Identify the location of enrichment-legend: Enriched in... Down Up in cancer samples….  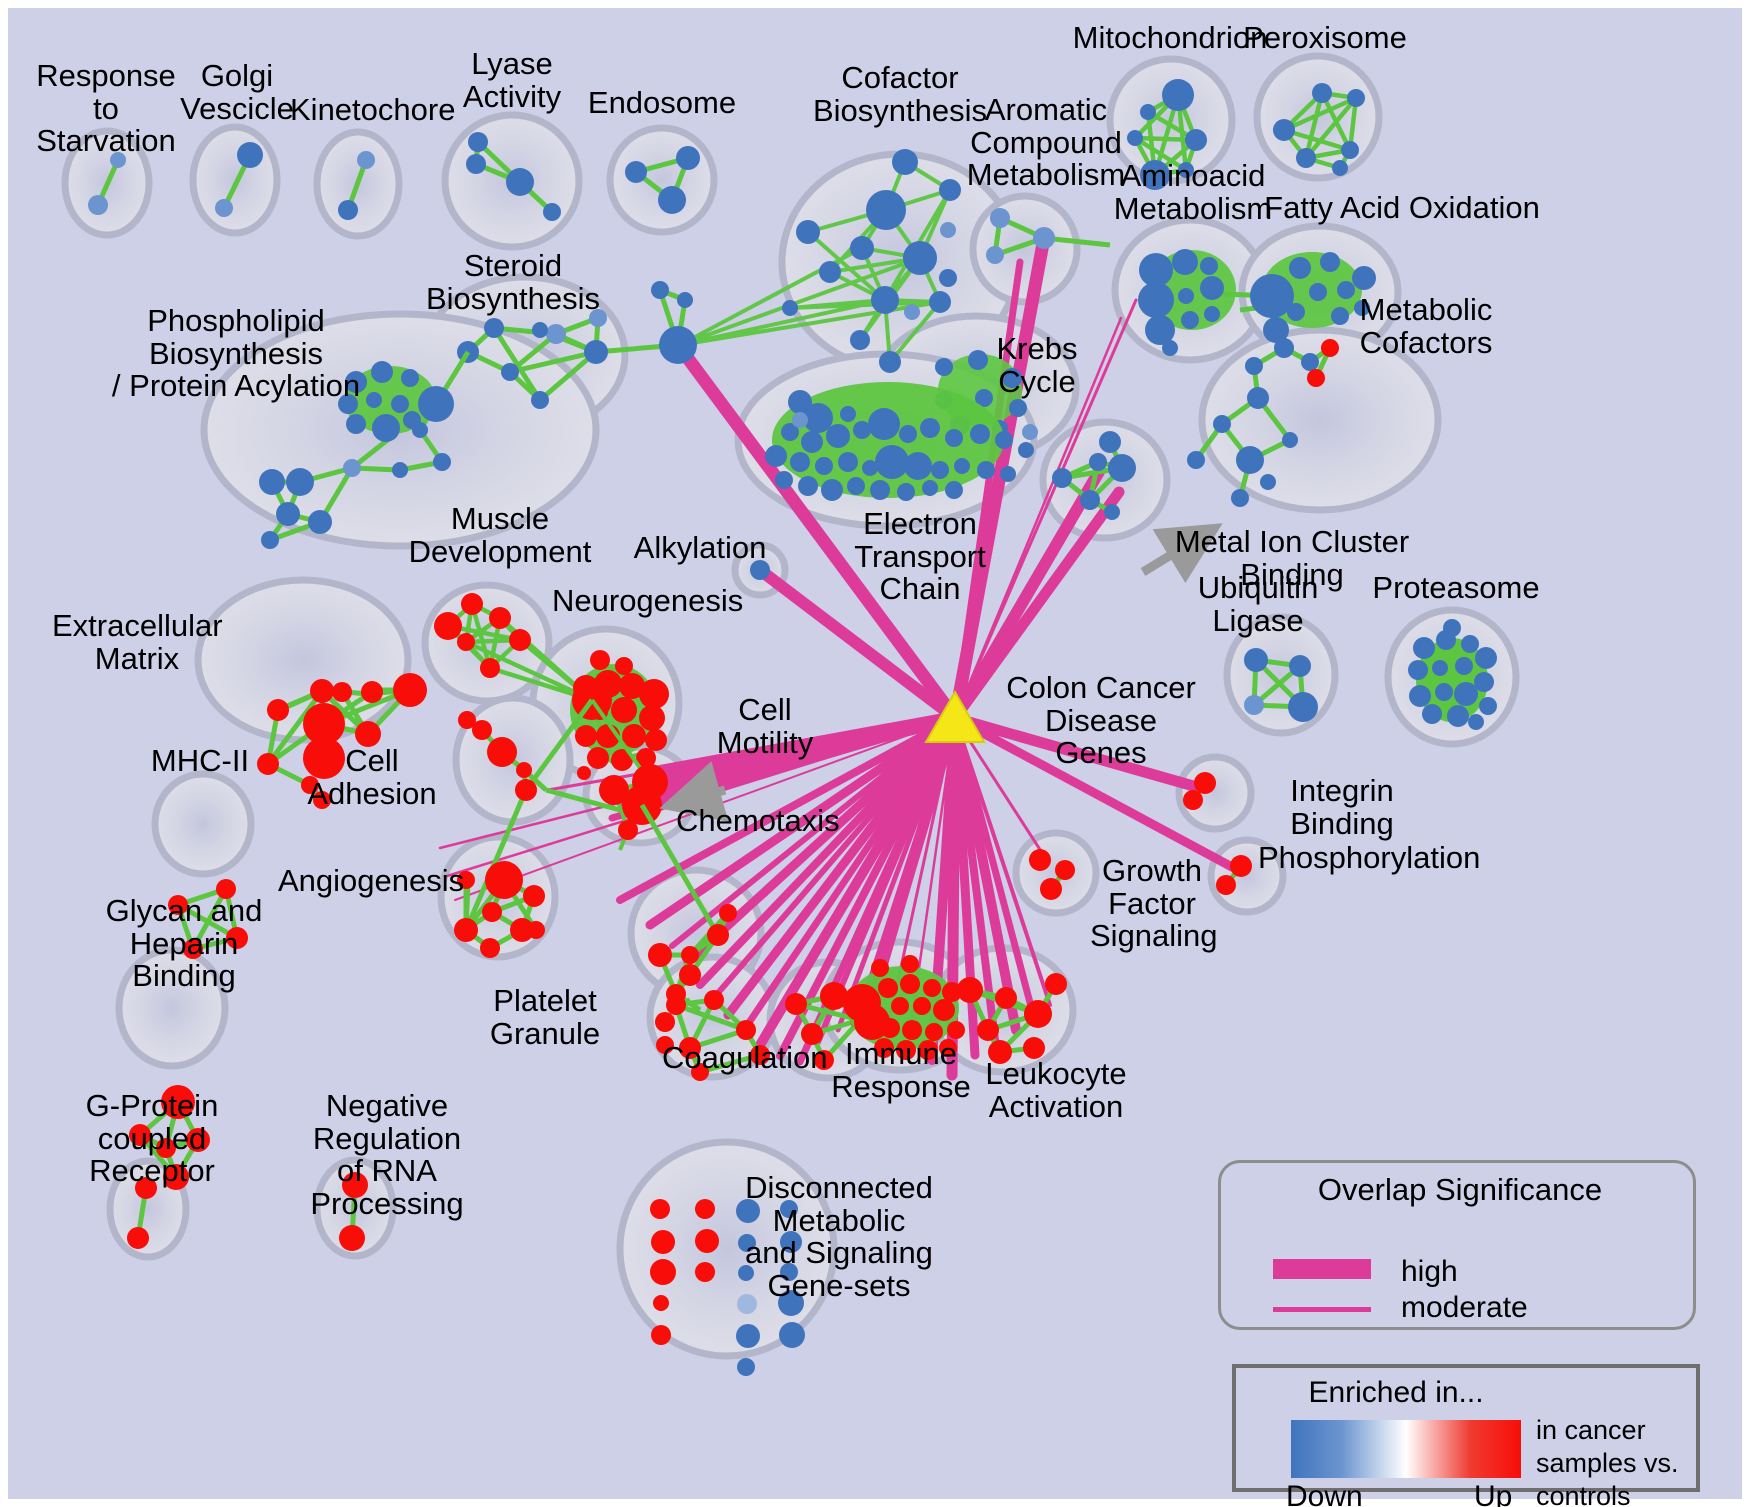
(1466, 1435).